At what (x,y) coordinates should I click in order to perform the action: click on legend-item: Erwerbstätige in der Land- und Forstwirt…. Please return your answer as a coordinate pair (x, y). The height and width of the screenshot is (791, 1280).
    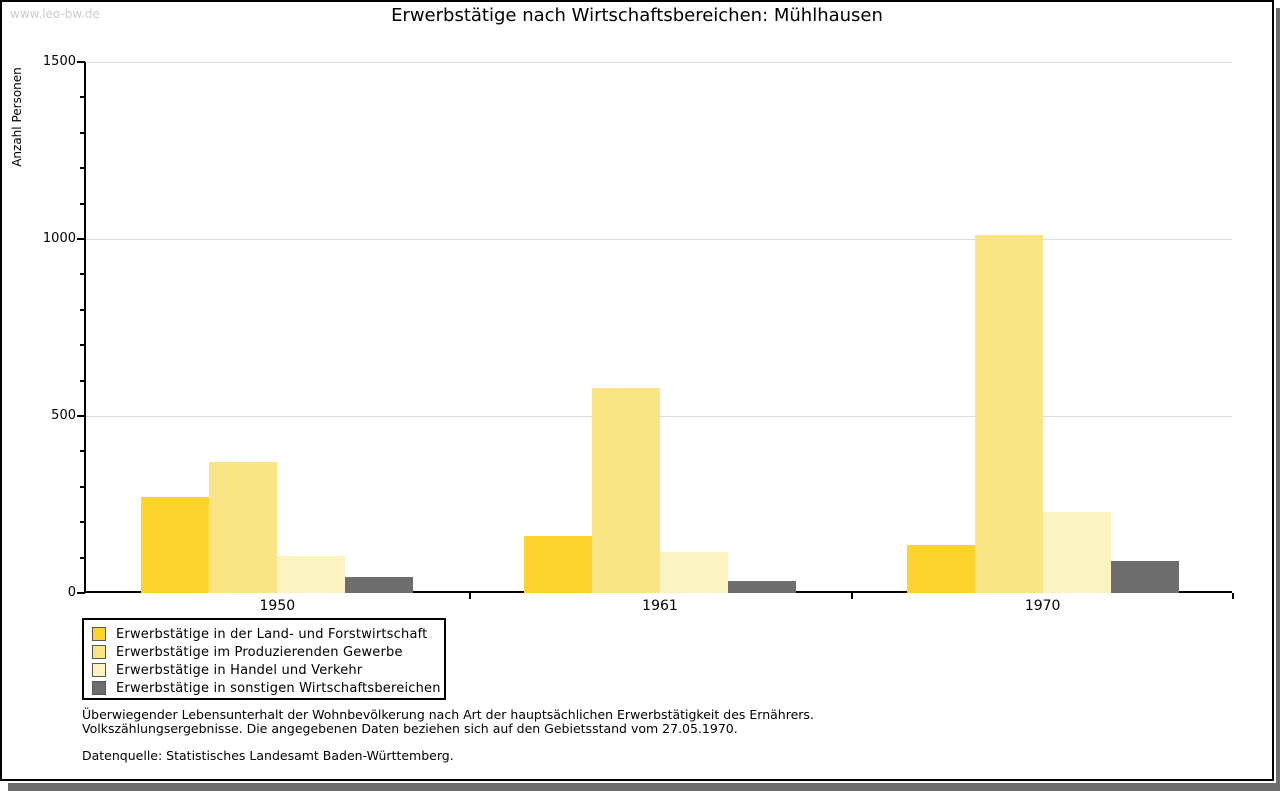
    Looking at the image, I should click on (264, 634).